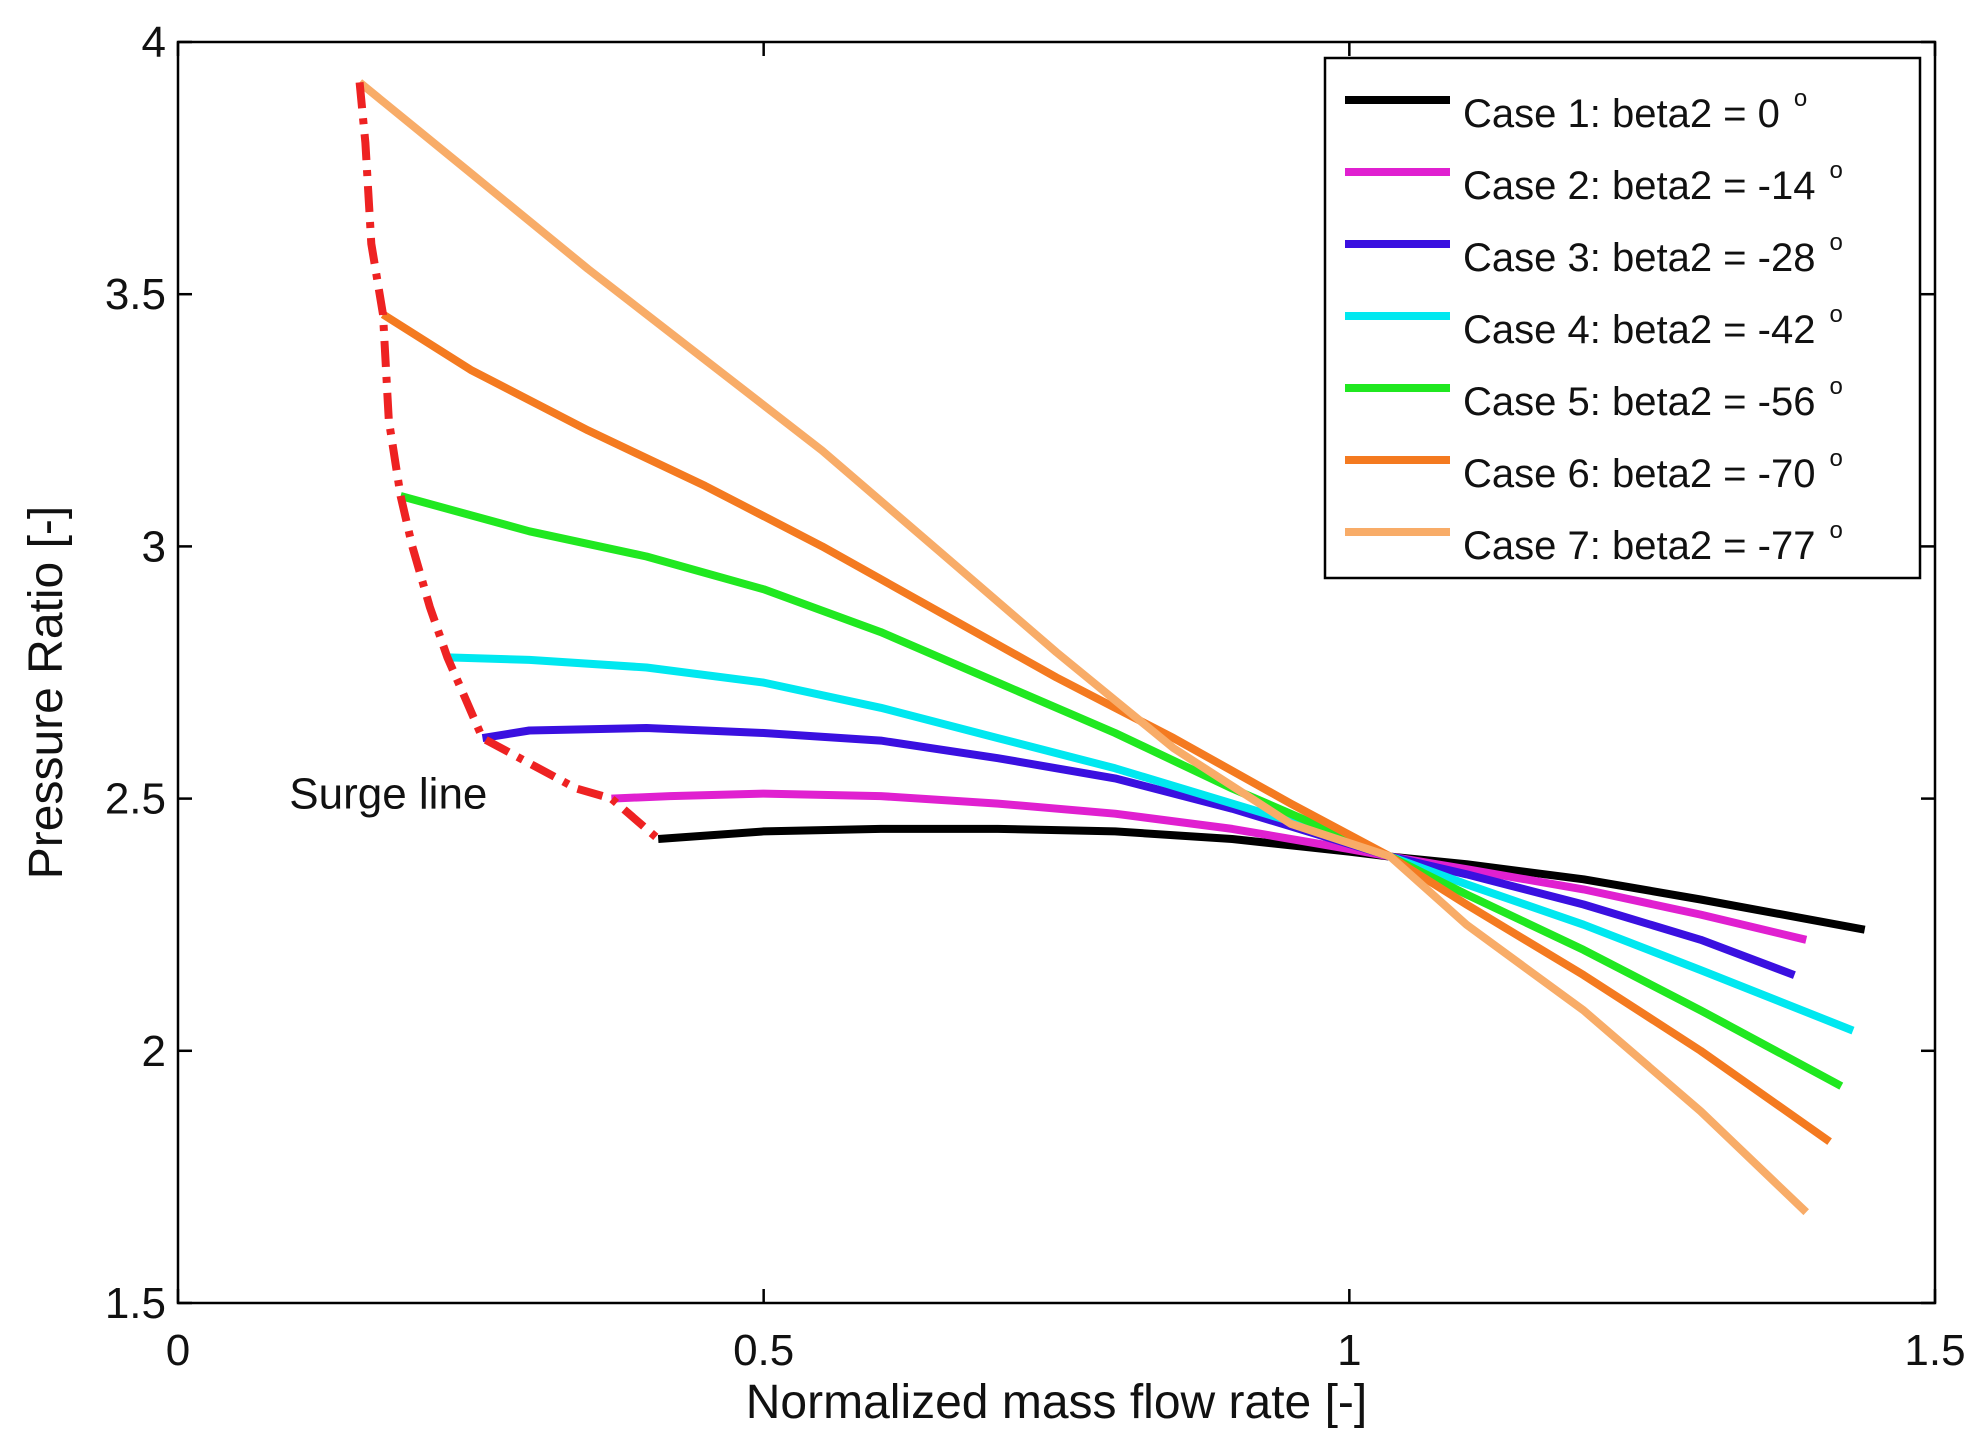 This screenshot has width=1982, height=1448. Describe the element at coordinates (46, 692) in the screenshot. I see `y-axis-label: Pressure Ratio [-]` at that location.